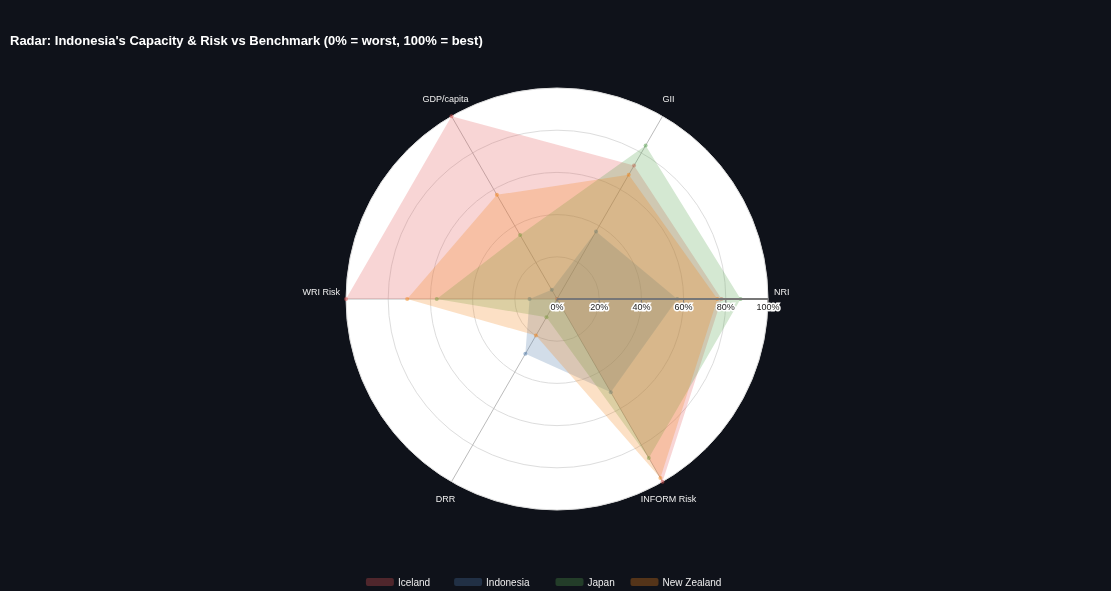 This screenshot has width=1111, height=591. Describe the element at coordinates (668, 499) in the screenshot. I see `spoke-label: INFORM Risk` at that location.